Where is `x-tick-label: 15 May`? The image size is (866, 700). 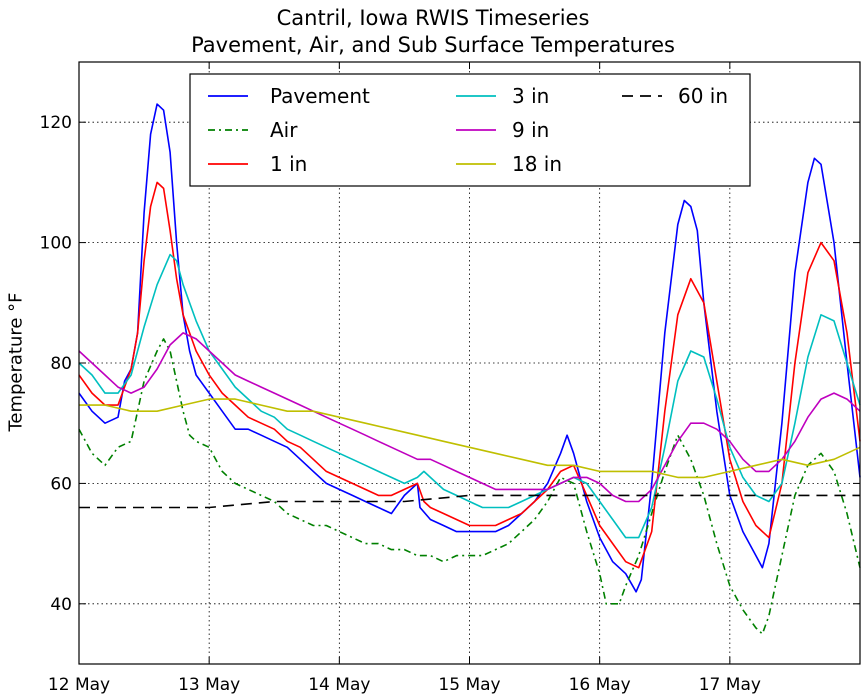 x-tick-label: 15 May is located at coordinates (469, 685).